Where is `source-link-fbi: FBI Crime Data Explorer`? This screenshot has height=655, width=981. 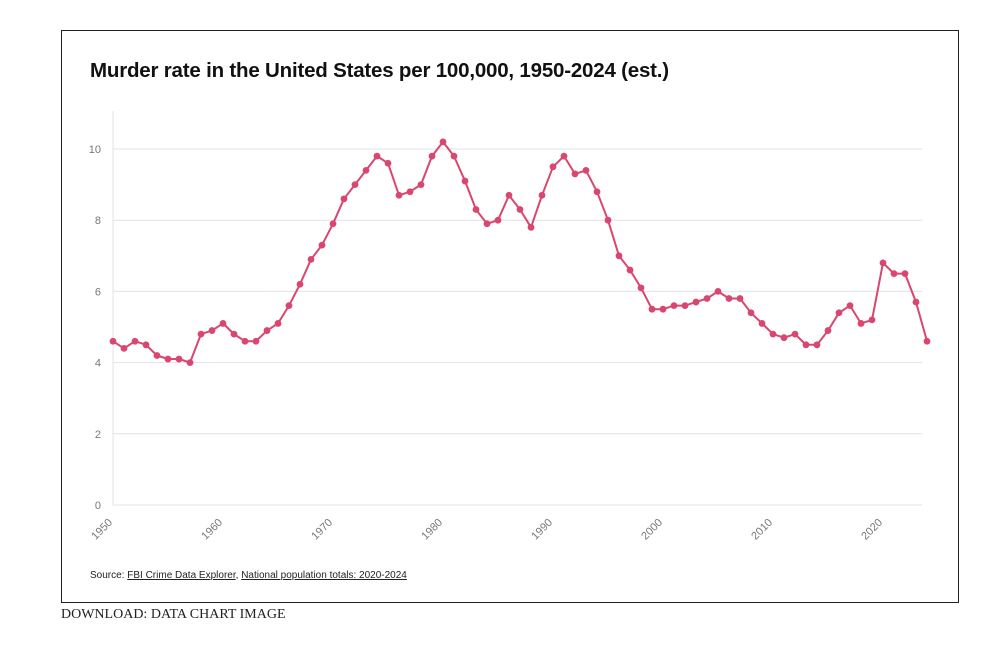
source-link-fbi: FBI Crime Data Explorer is located at coordinates (181, 575).